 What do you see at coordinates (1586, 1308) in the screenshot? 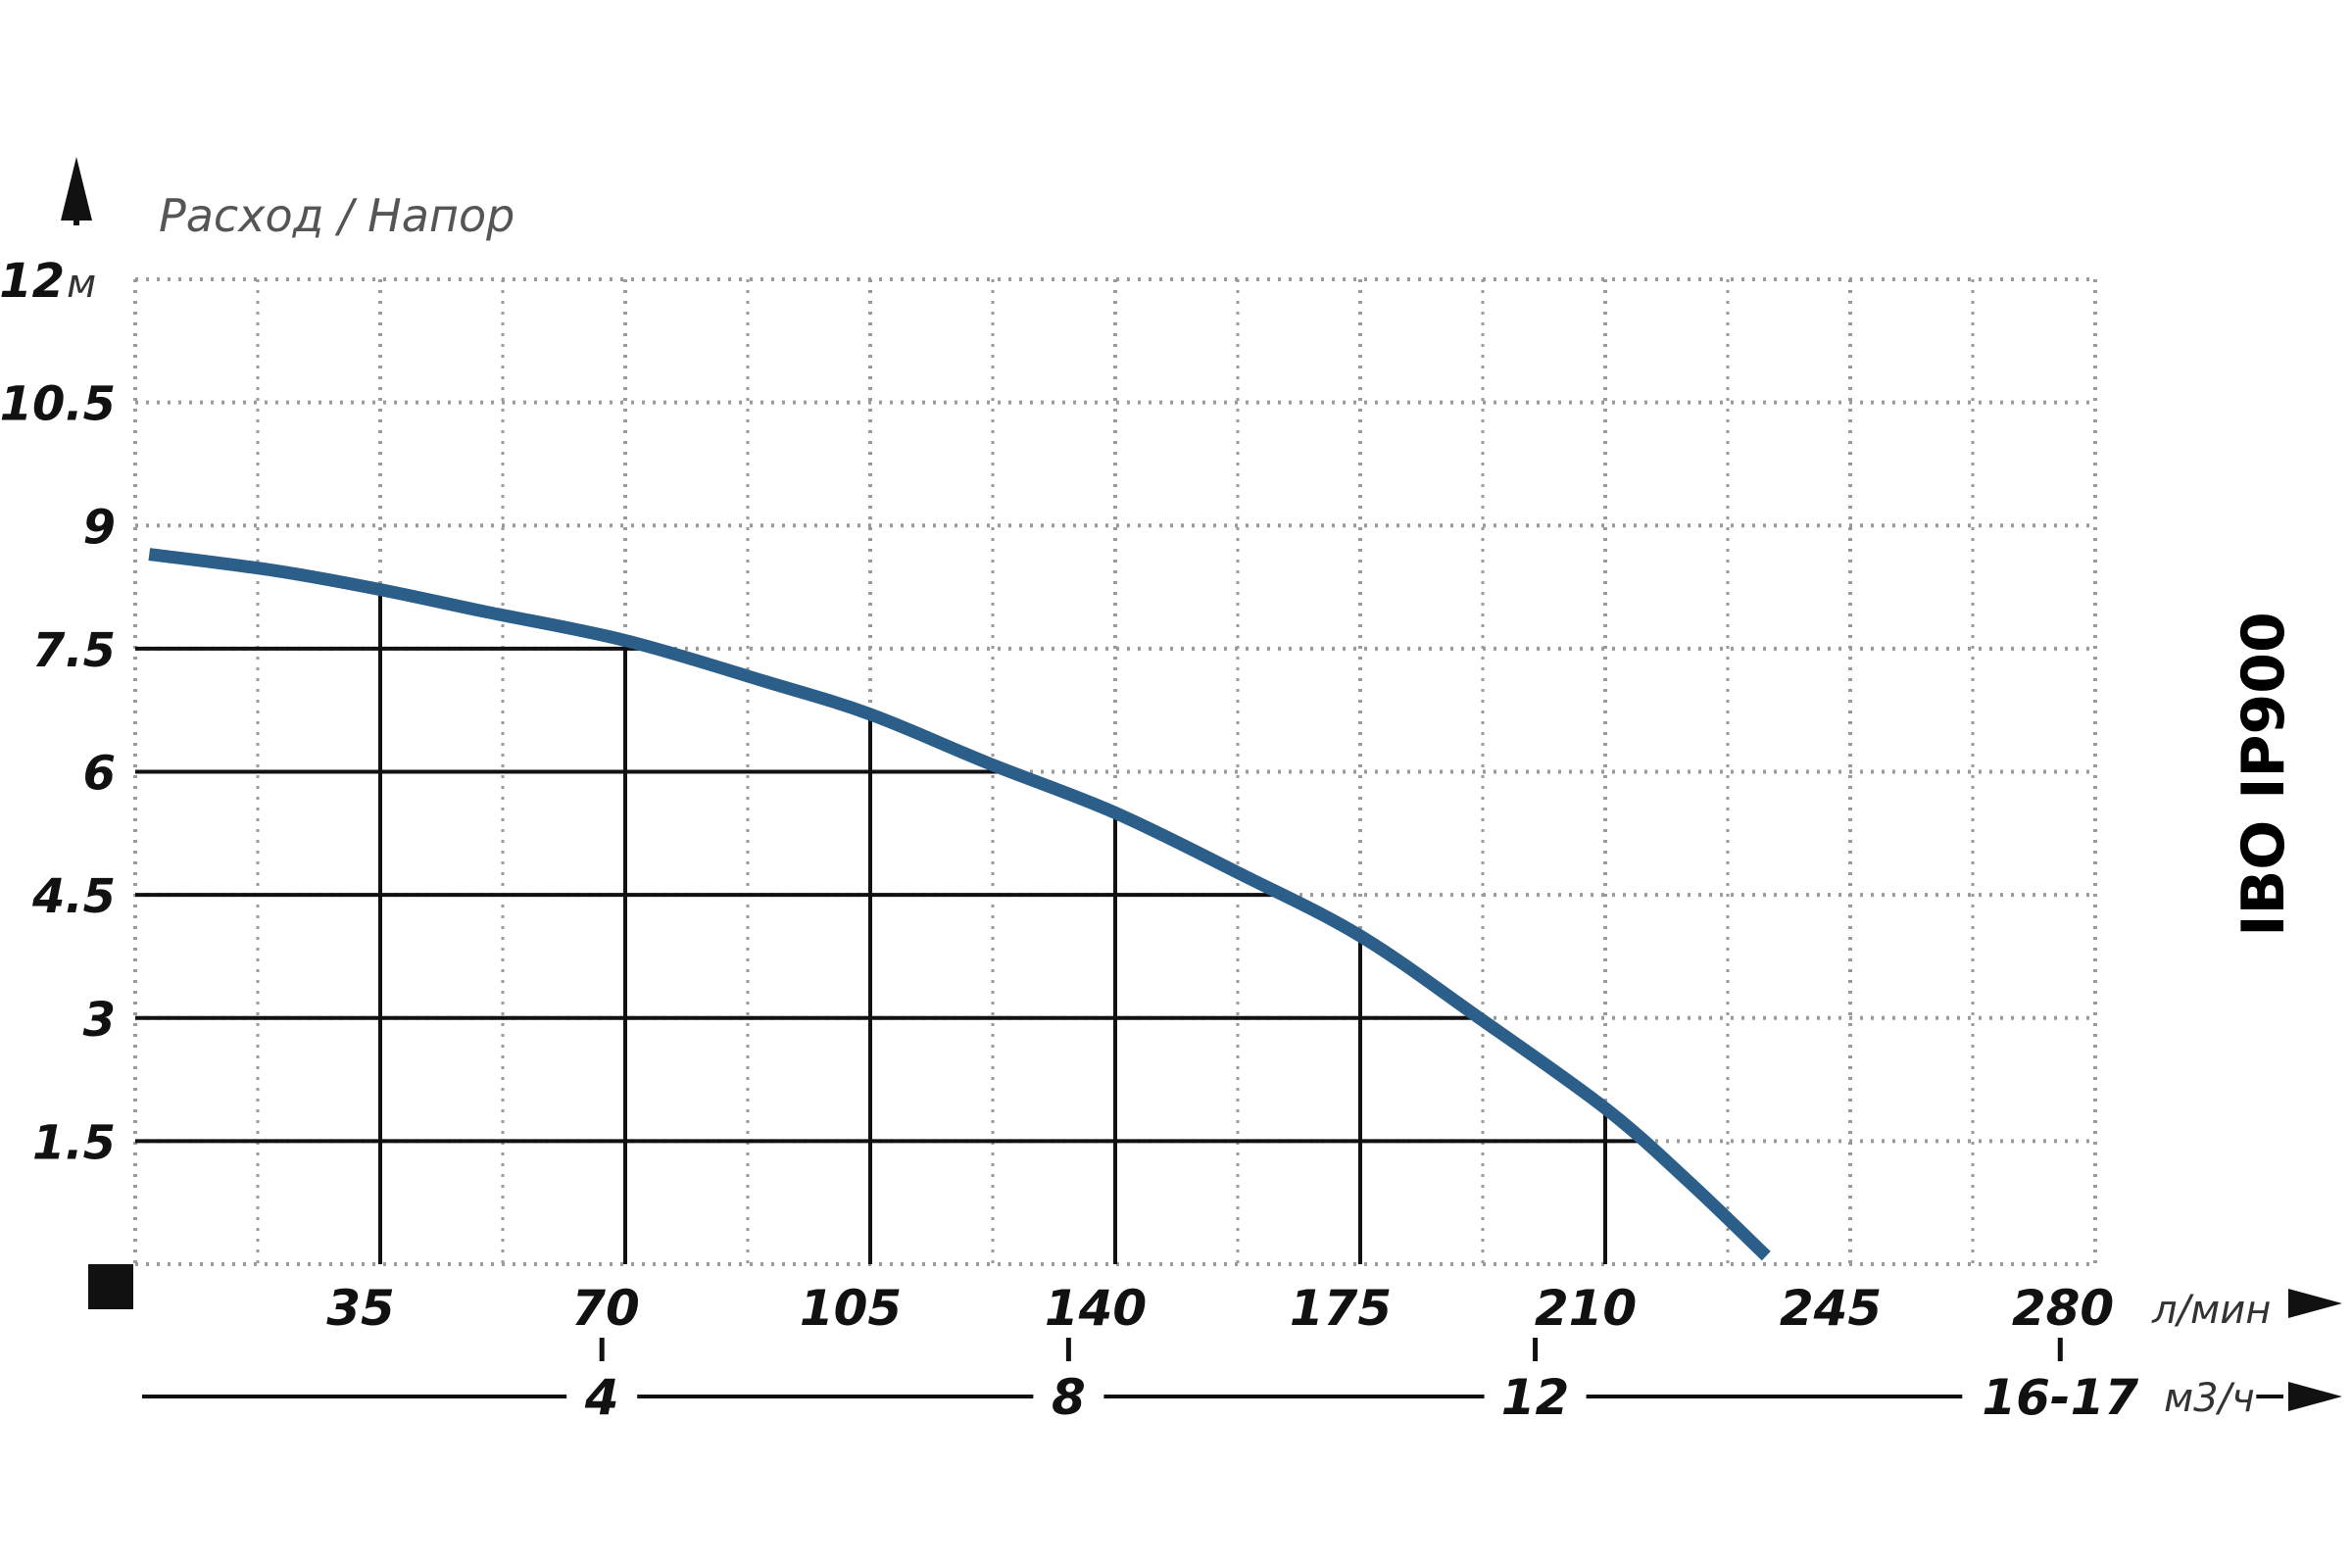
I see `x-tick-label: 210` at bounding box center [1586, 1308].